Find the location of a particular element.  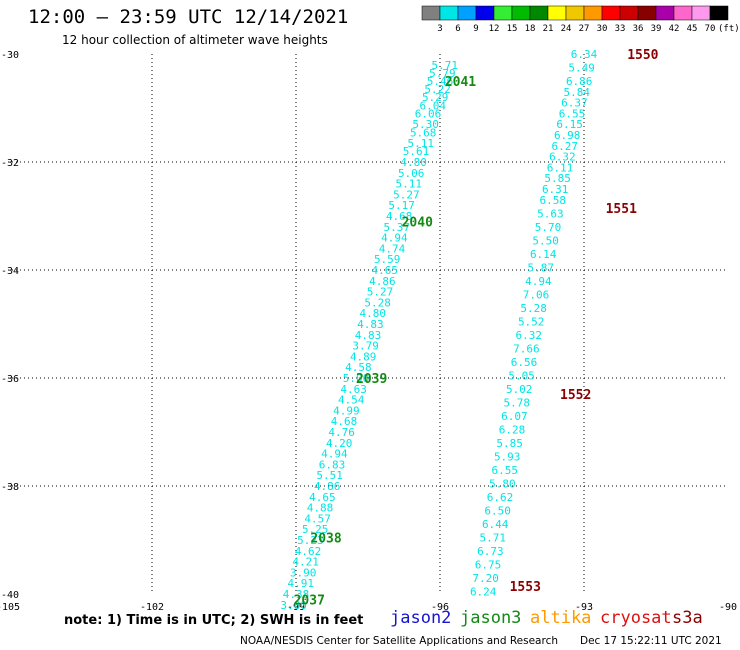

legend-altika: altika is located at coordinates (561, 618).